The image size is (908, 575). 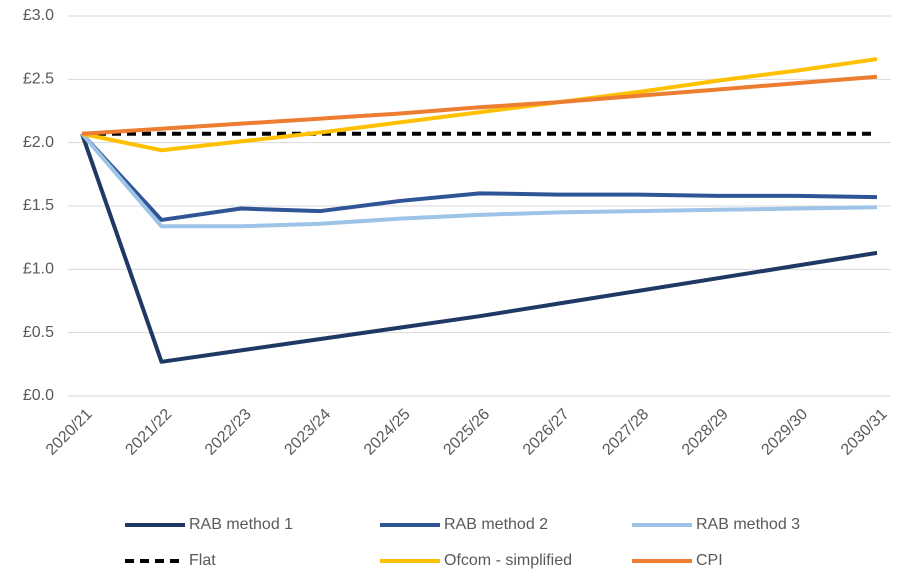 I want to click on legend-label: RAB method 1, so click(x=241, y=524).